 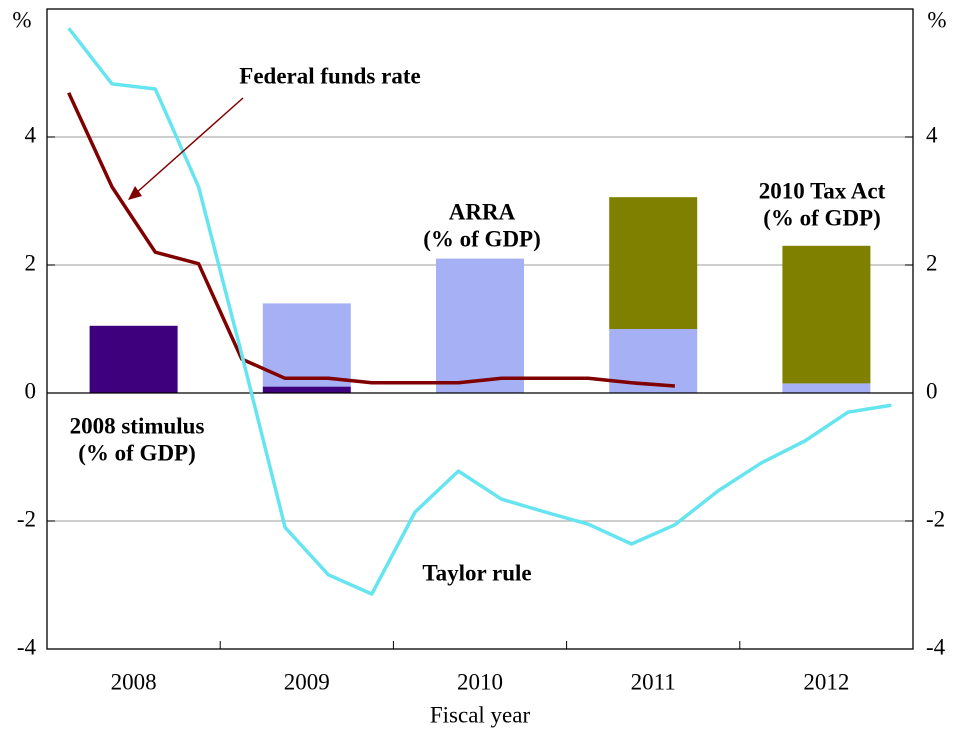 I want to click on y-tick-label: 4, so click(x=31, y=134).